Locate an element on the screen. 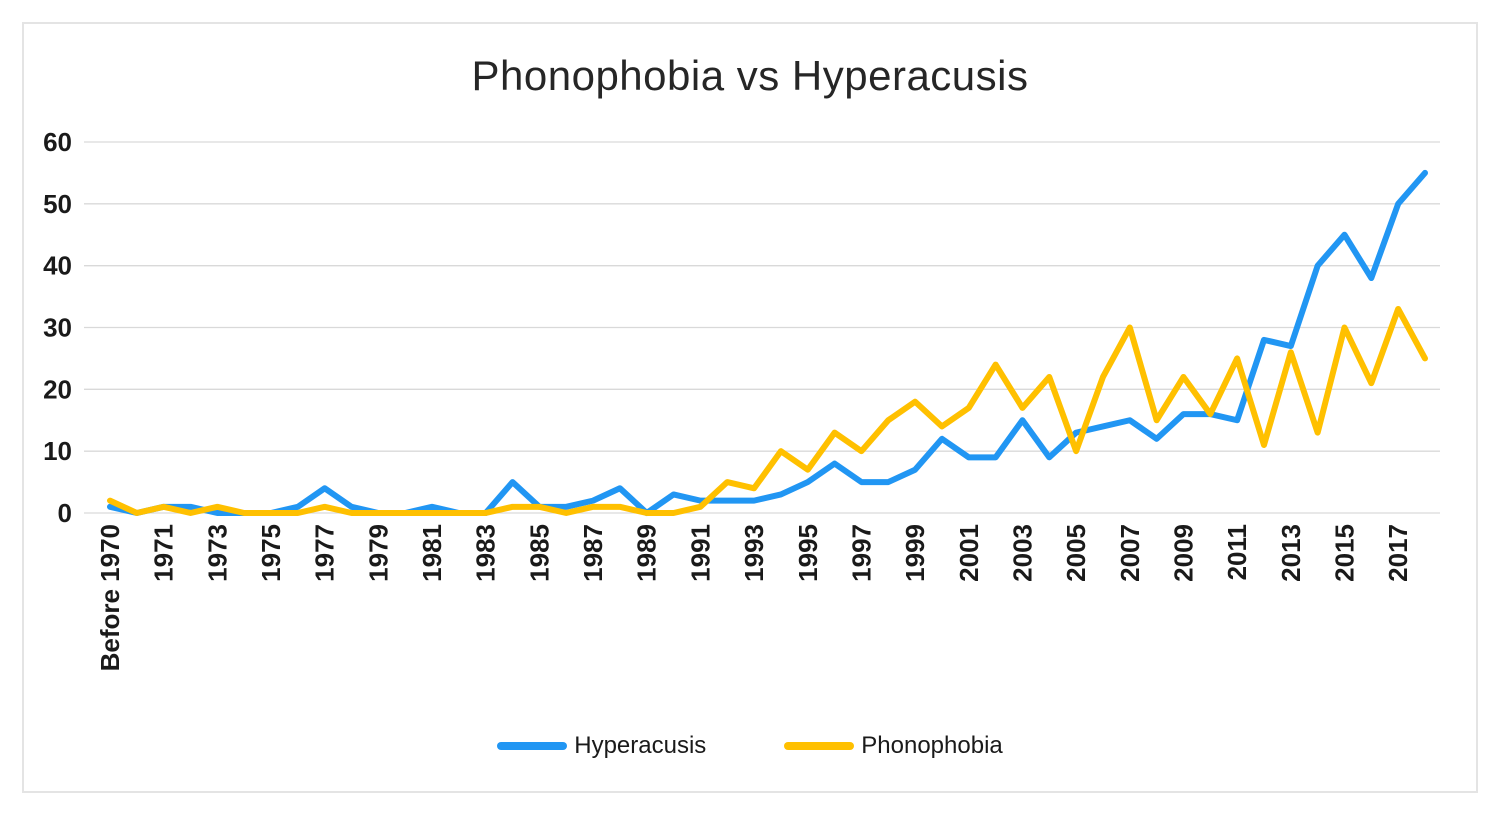 This screenshot has width=1500, height=816. x-tick-label-1989: 1989 is located at coordinates (647, 553).